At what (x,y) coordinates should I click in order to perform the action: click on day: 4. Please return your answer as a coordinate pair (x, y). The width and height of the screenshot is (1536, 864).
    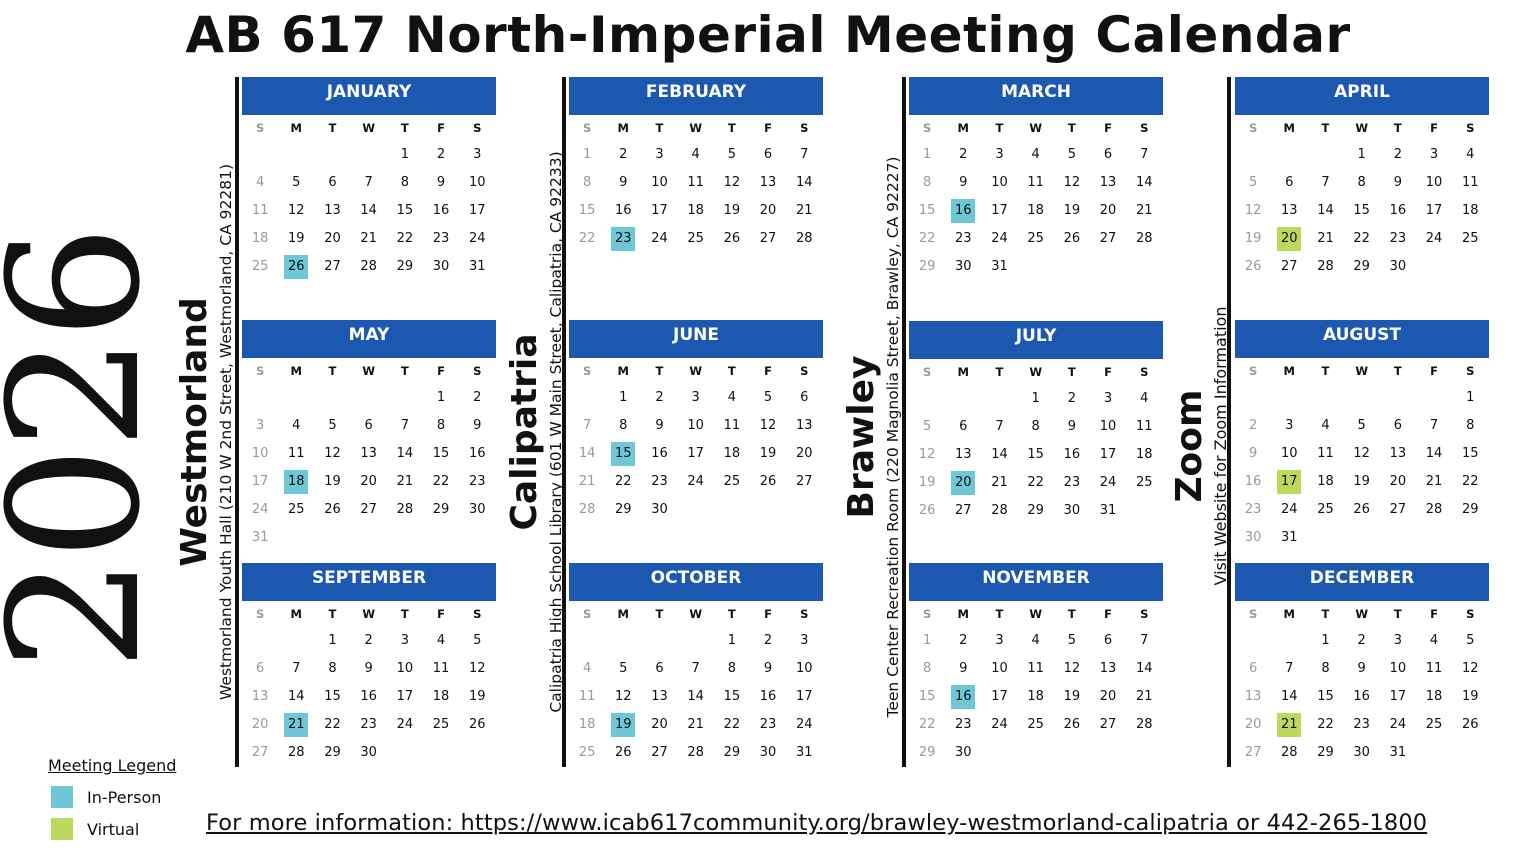
    Looking at the image, I should click on (696, 157).